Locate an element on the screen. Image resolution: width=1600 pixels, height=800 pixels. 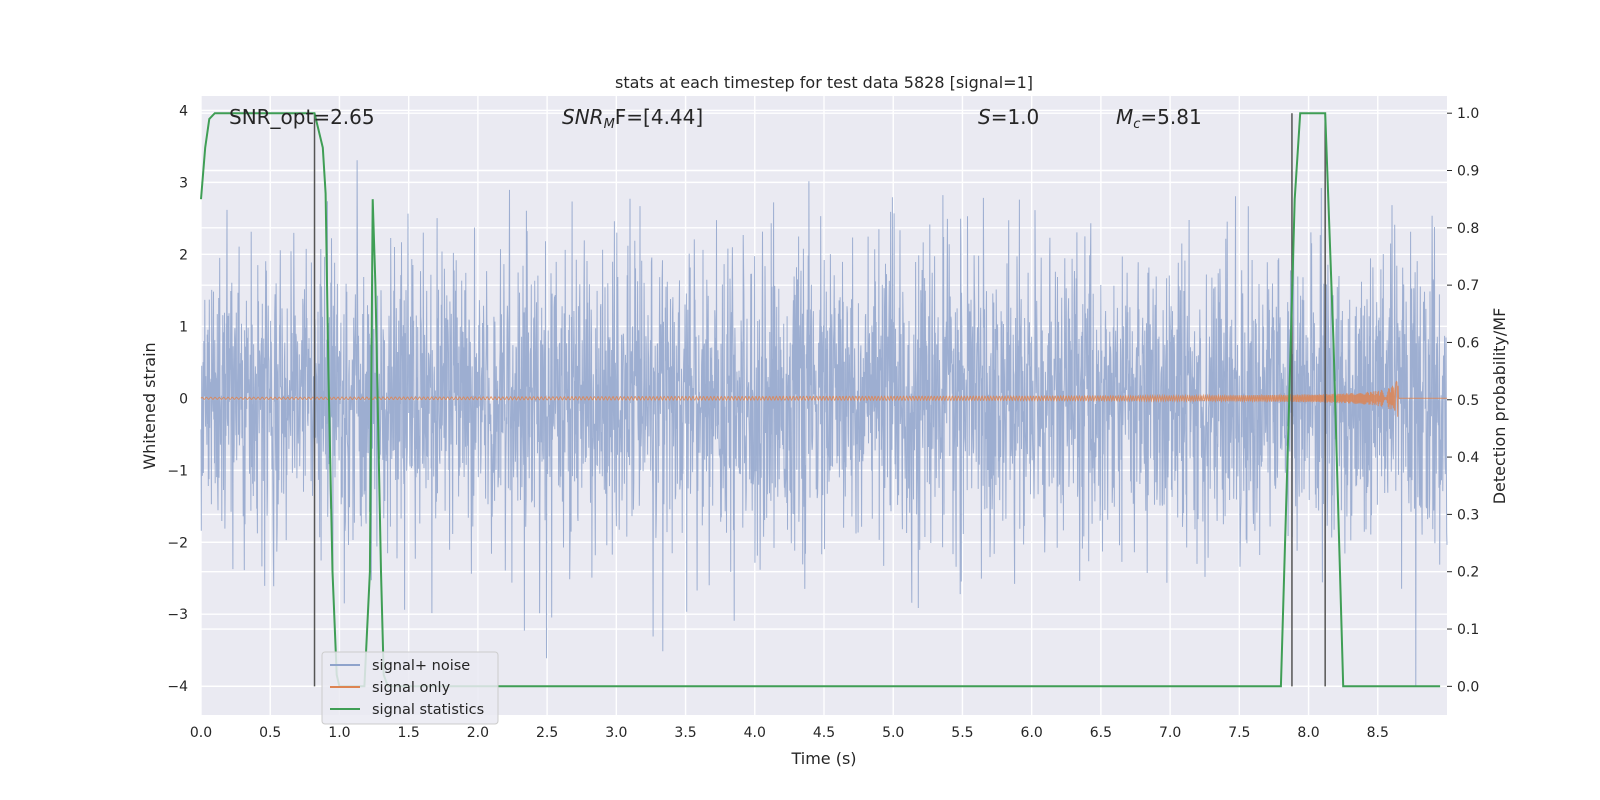
left-y-tick-label: 2 is located at coordinates (183, 255).